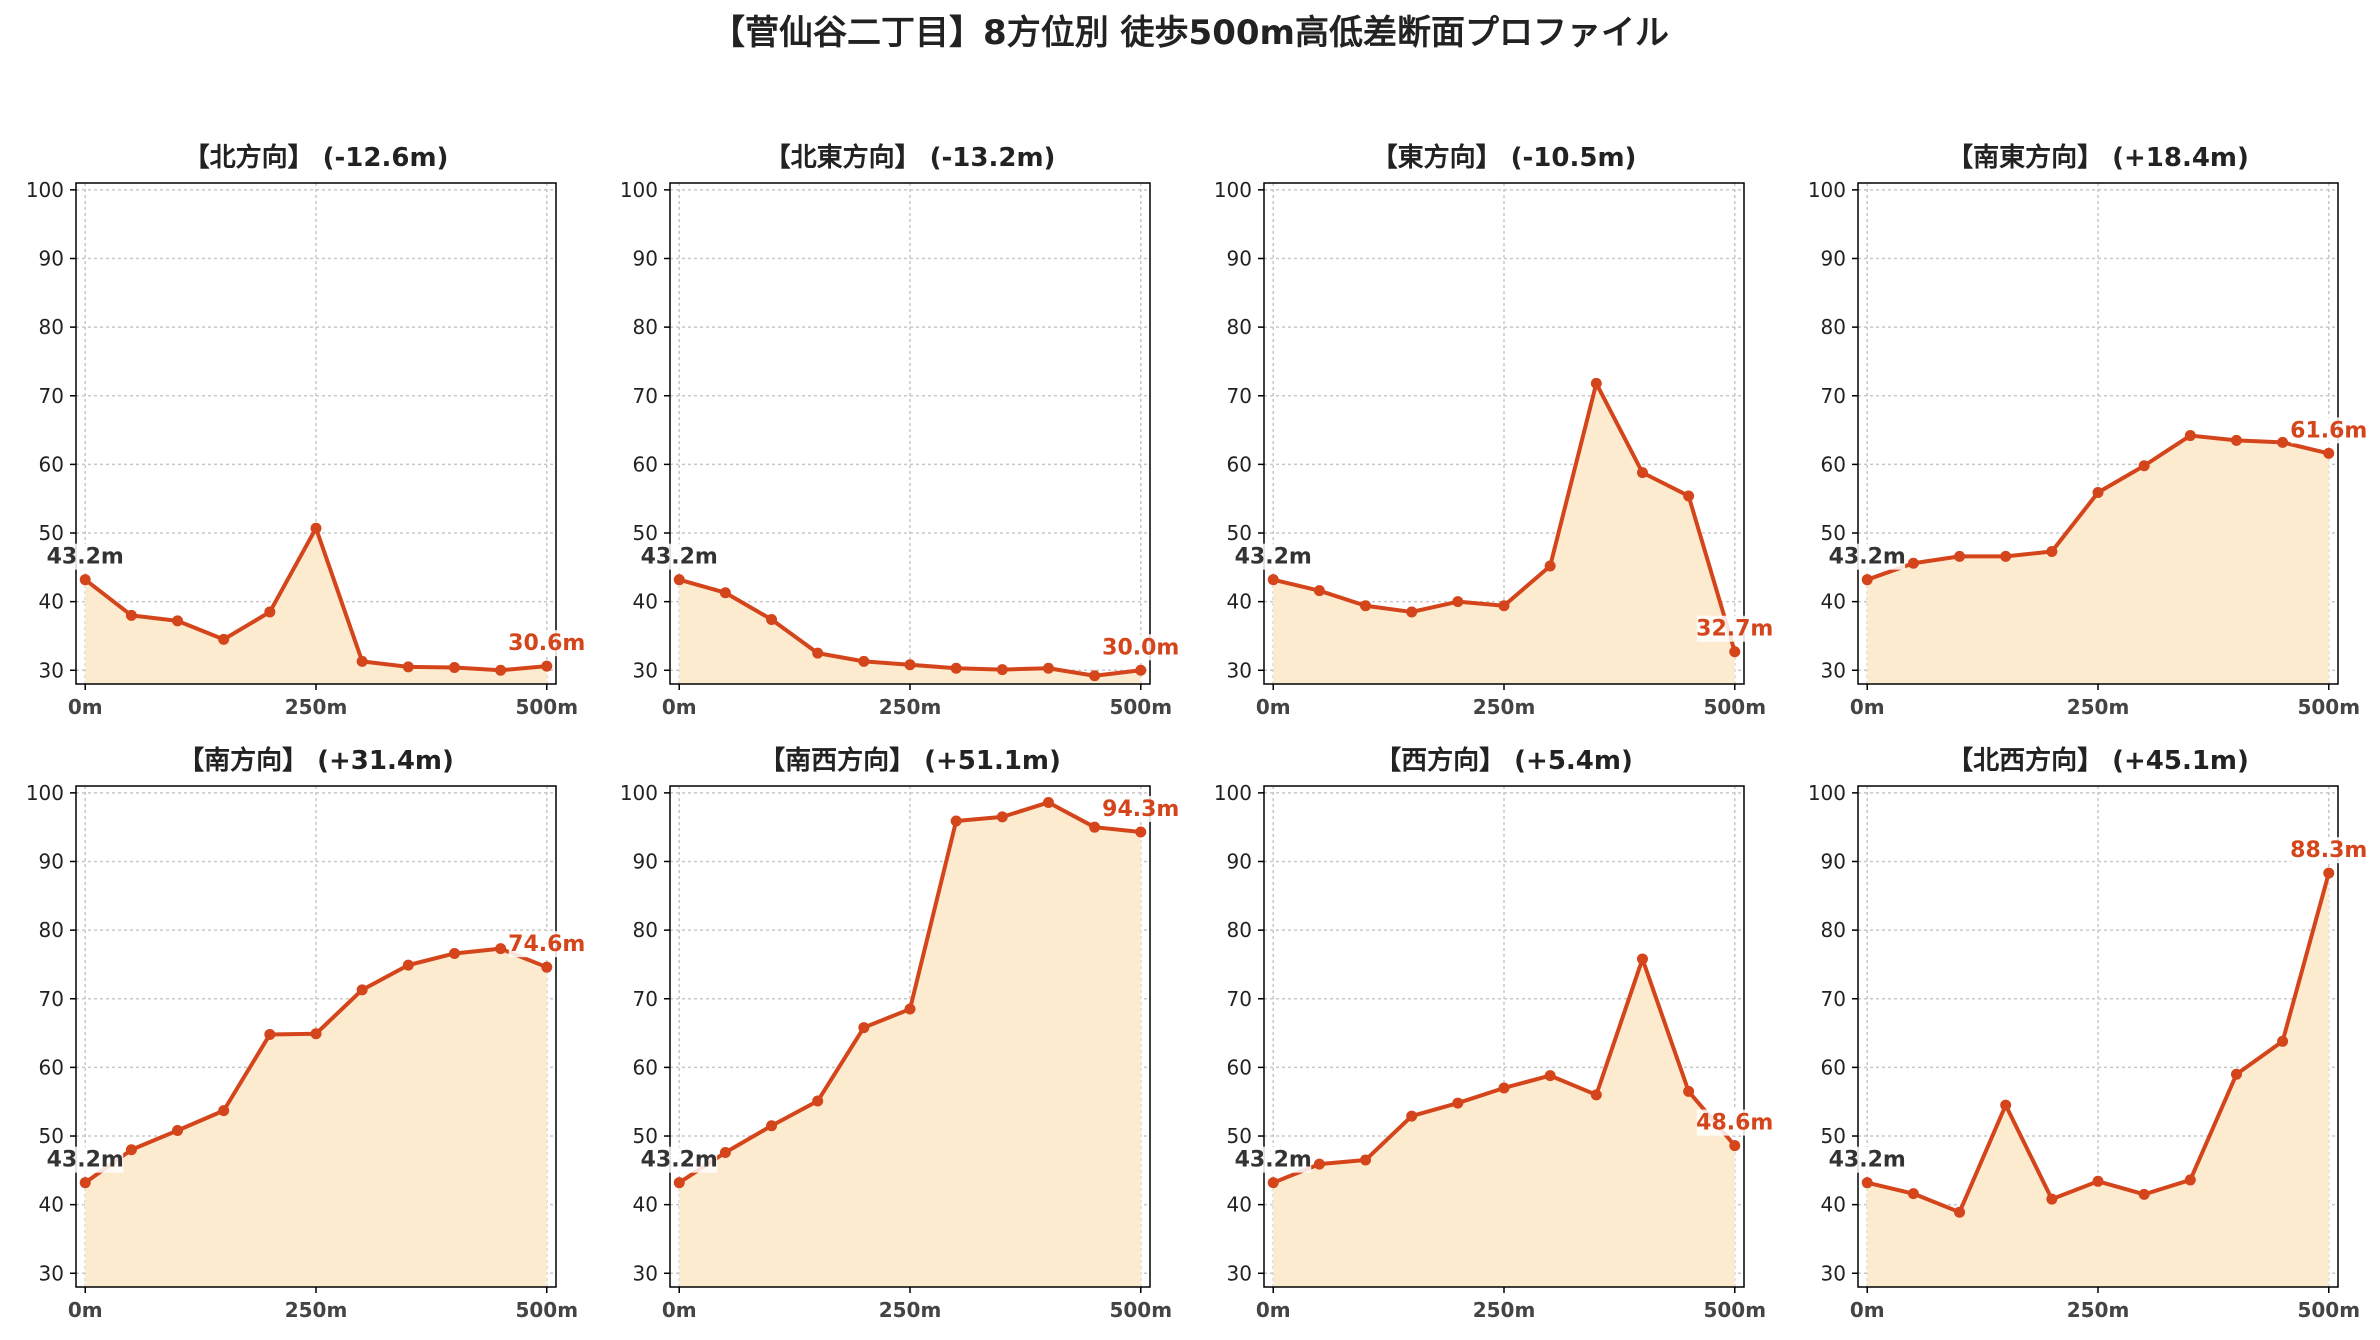 This screenshot has height=1340, width=2380. I want to click on end-label: 74.6m, so click(546, 944).